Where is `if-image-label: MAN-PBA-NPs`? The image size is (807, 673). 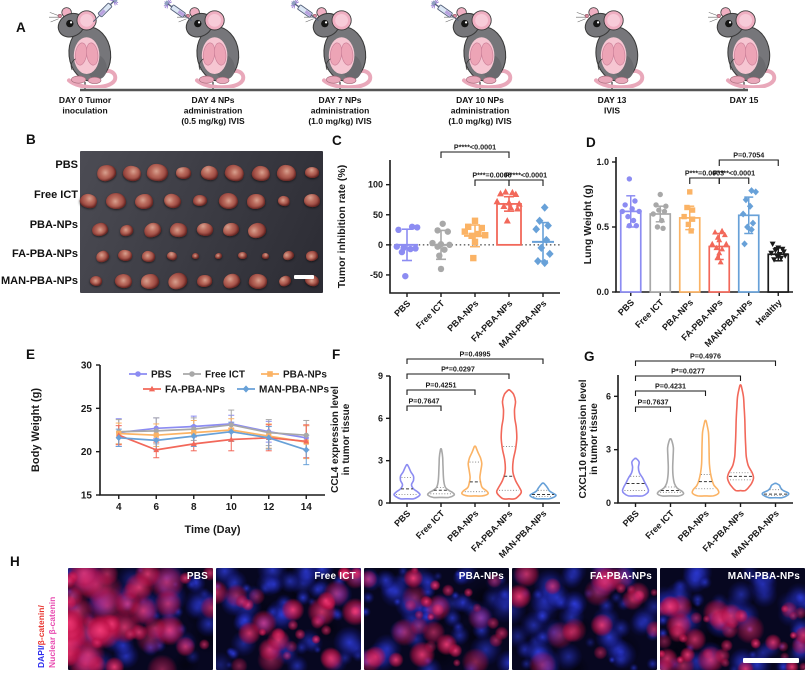
if-image-label: MAN-PBA-NPs is located at coordinates (763, 576).